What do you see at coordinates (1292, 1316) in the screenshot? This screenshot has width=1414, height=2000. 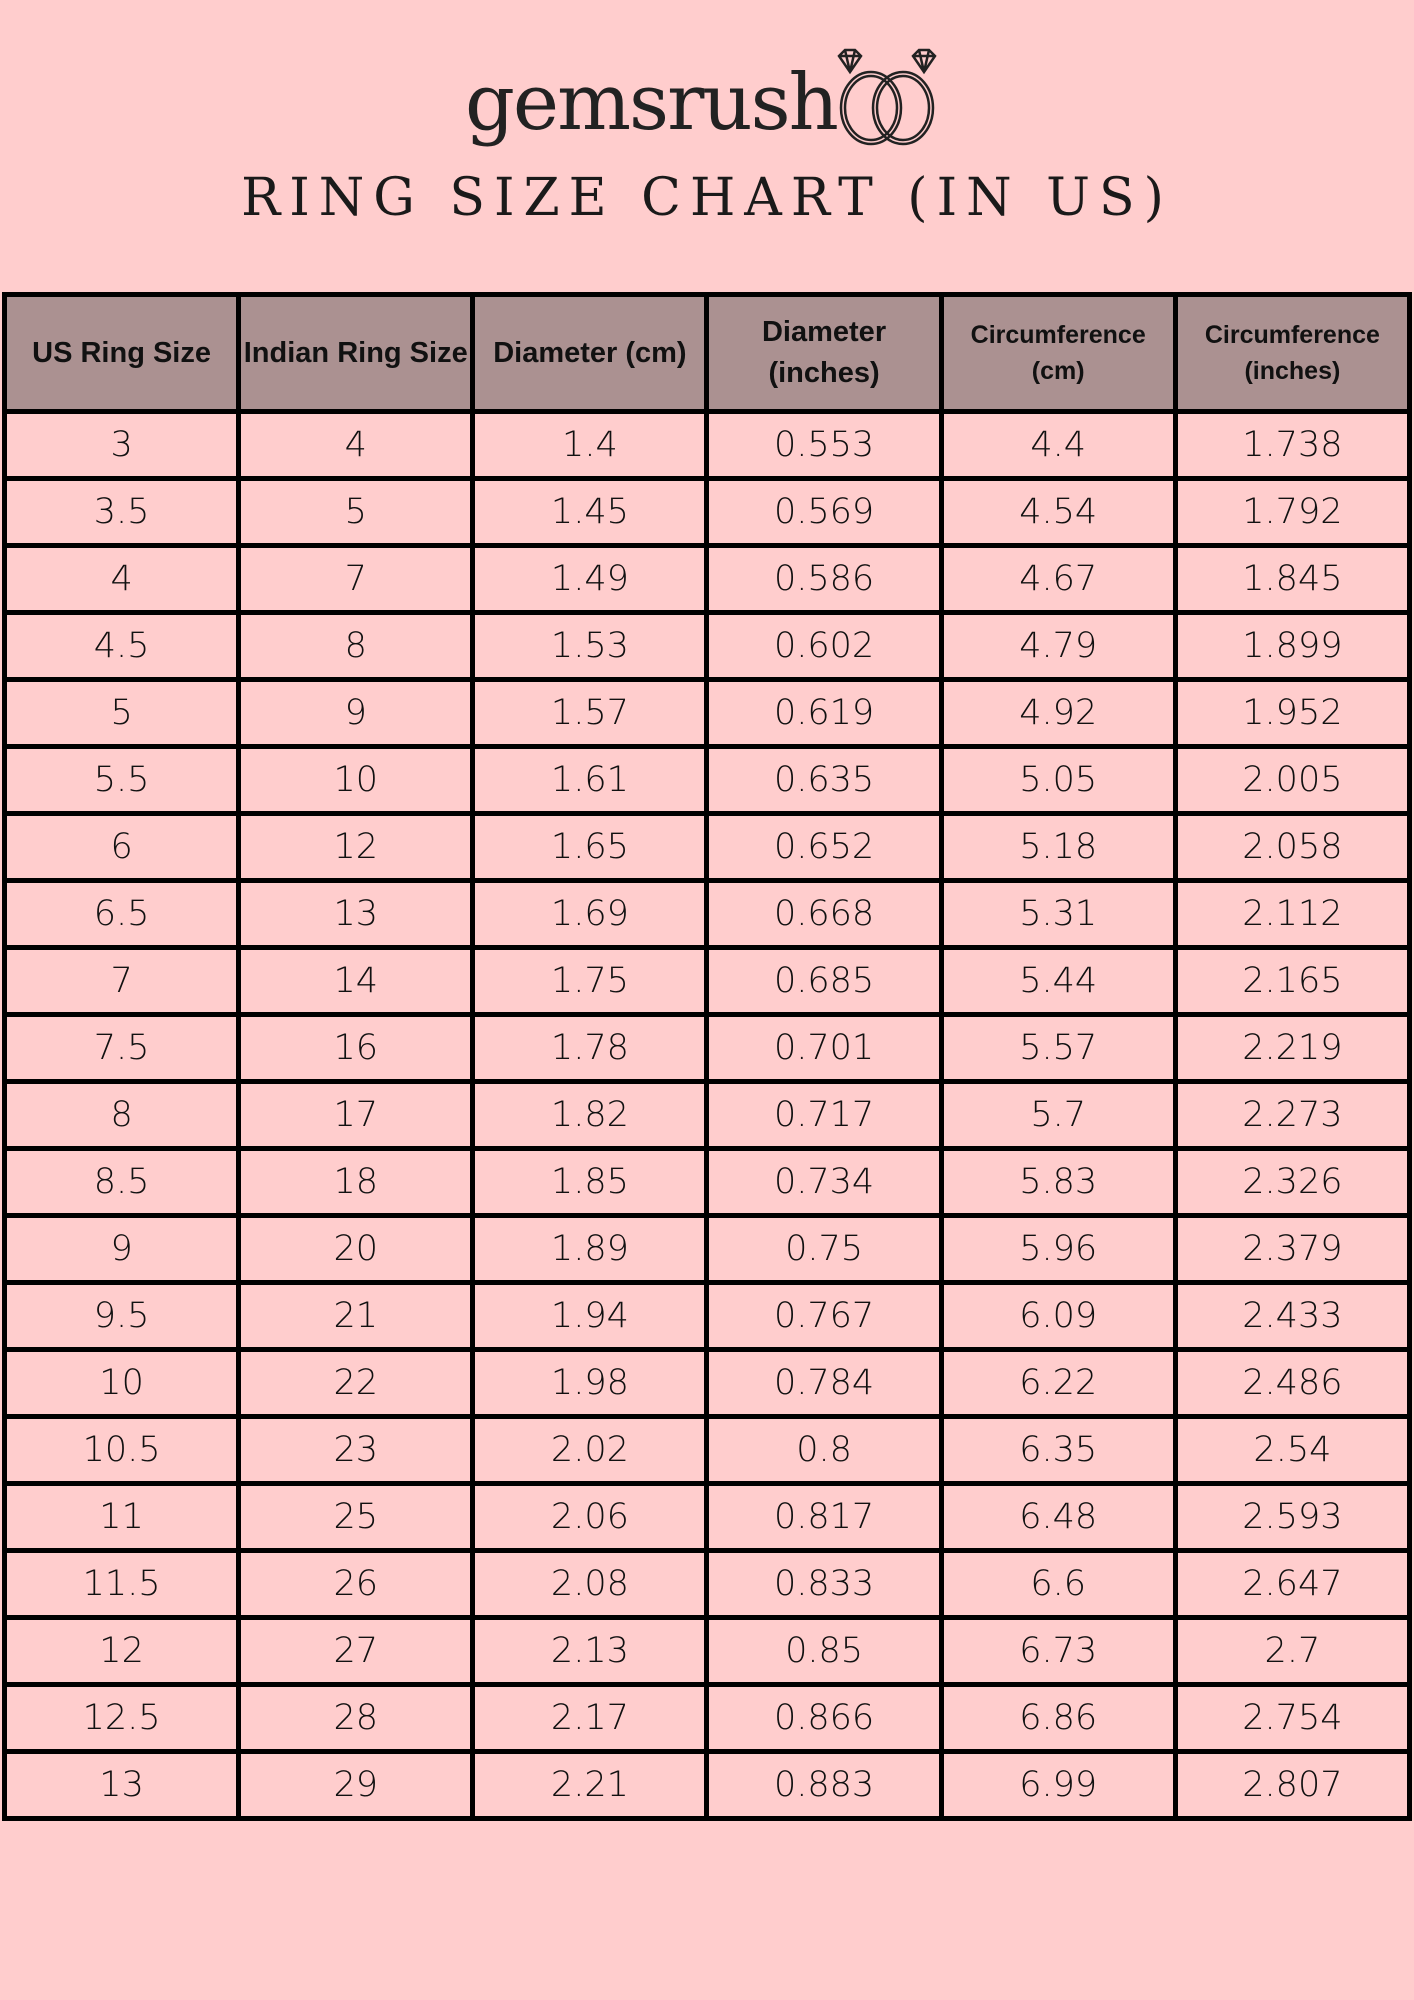 I see `table-cell: 2.433` at bounding box center [1292, 1316].